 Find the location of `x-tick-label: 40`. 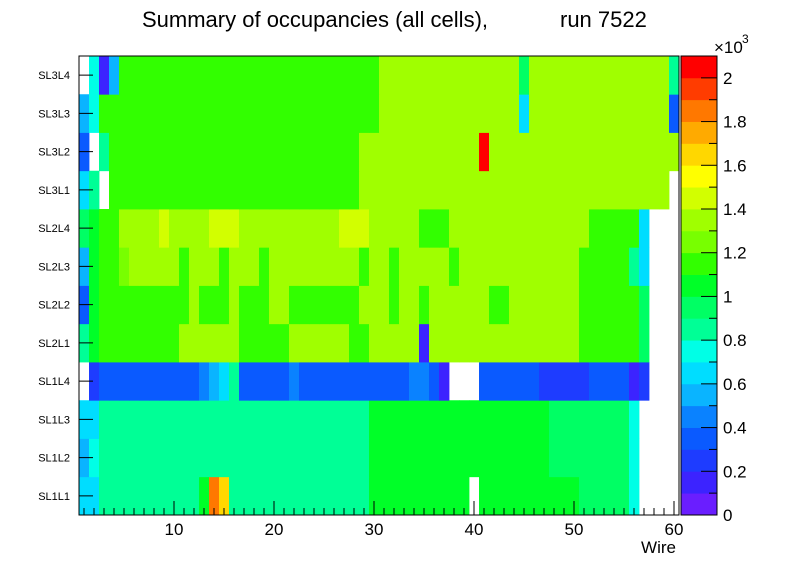

x-tick-label: 40 is located at coordinates (474, 529).